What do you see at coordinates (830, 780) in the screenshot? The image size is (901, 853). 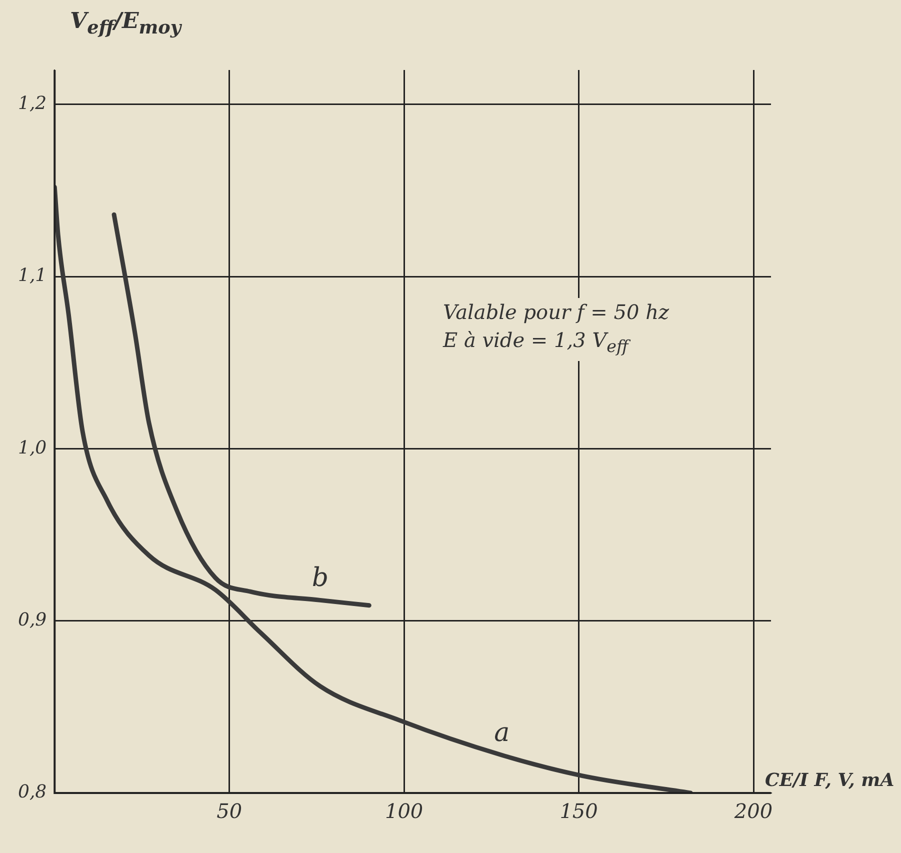 I see `x-axis-title: CE/I F, V, mA` at bounding box center [830, 780].